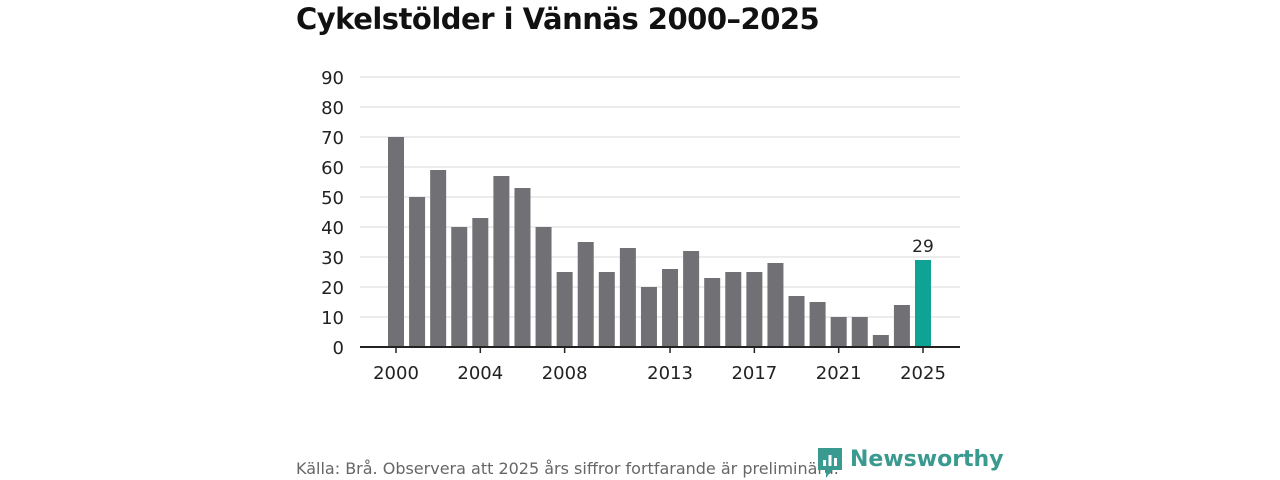 The width and height of the screenshot is (1280, 480). I want to click on bar-2022, so click(859, 332).